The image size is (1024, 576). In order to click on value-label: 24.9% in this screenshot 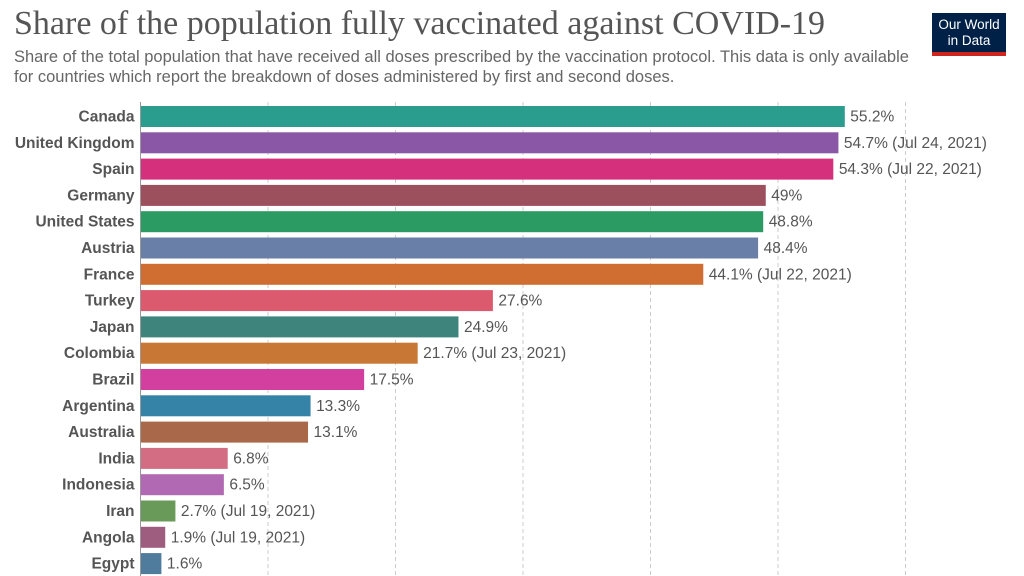, I will do `click(486, 327)`.